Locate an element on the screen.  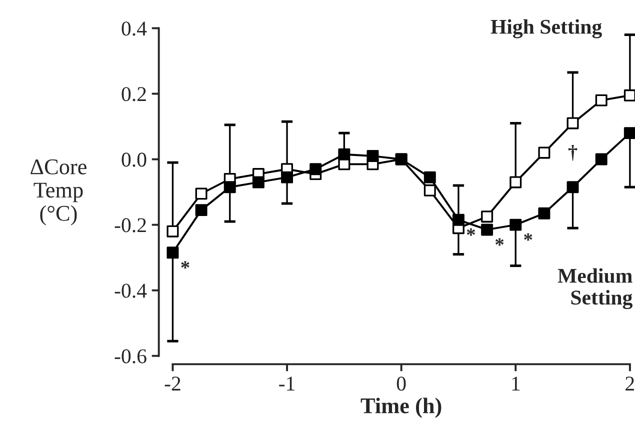
annotation: † is located at coordinates (573, 152).